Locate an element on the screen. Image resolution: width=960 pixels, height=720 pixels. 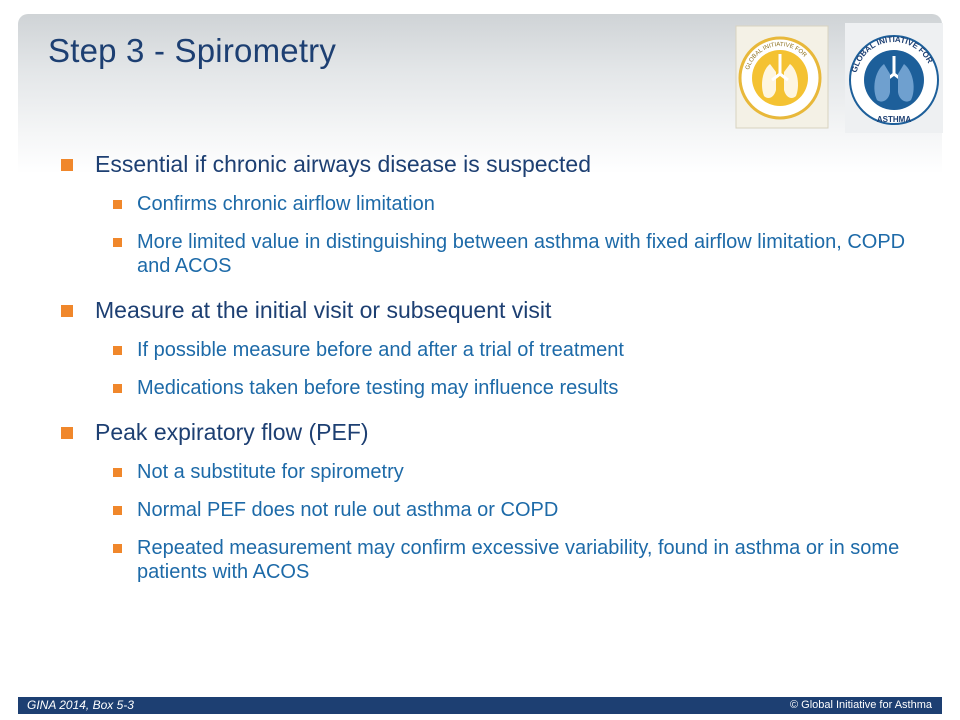
svg-text: ASTHMA is located at coordinates (894, 119).